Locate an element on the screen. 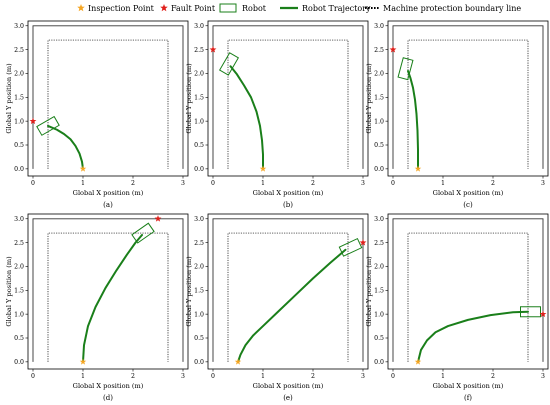  legend-item: Robot is located at coordinates (243, 8).